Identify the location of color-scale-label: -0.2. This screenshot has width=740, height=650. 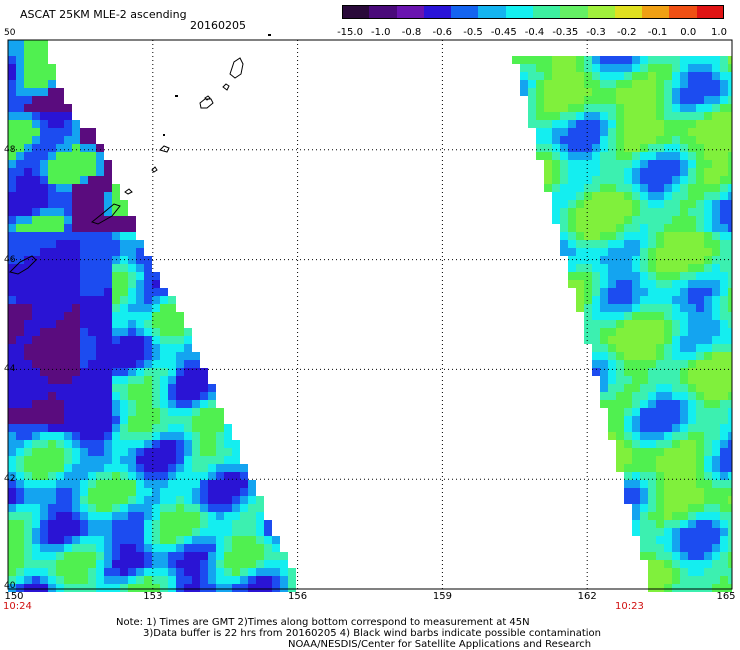
(626, 32).